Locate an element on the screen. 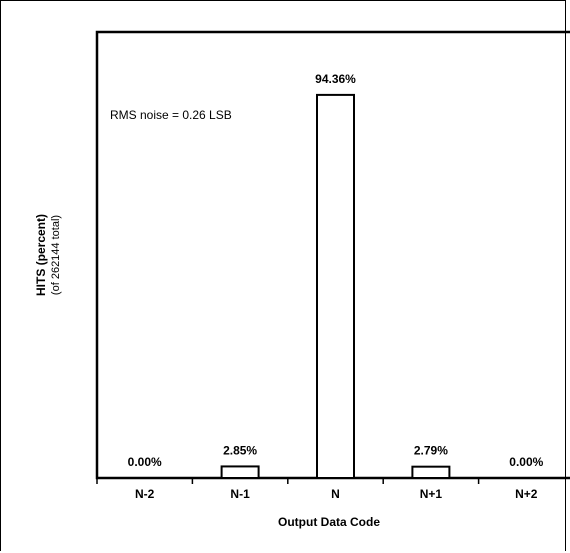  x-axis-ticks is located at coordinates (288, 481).